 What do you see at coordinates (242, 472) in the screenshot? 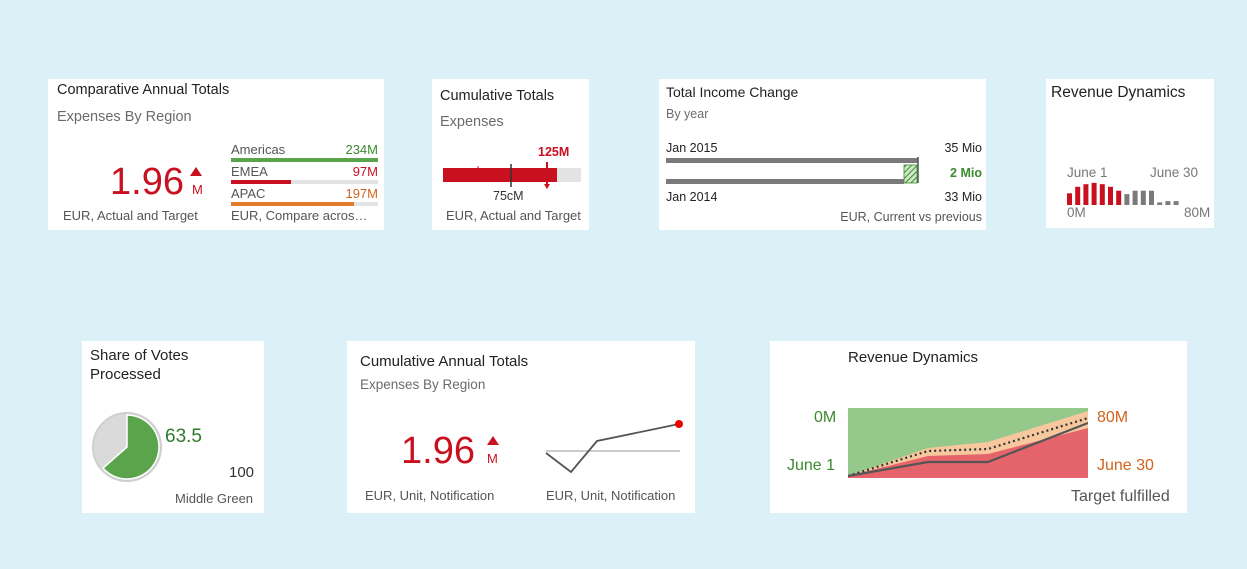
I see `pie-total: 100` at bounding box center [242, 472].